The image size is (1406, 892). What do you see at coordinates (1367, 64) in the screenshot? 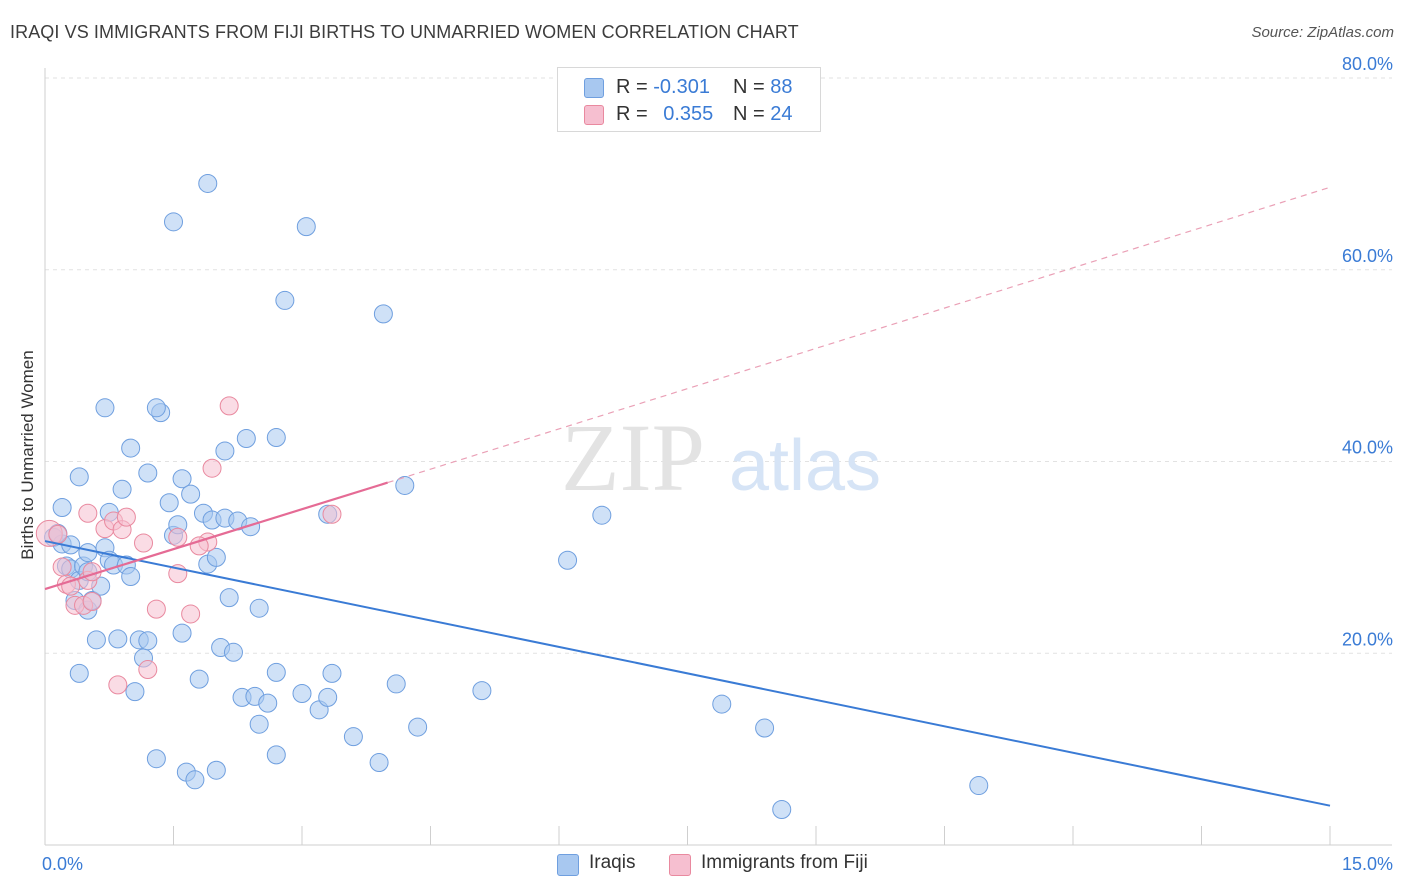
I see `y-tick-label: 80.0%` at bounding box center [1367, 64].